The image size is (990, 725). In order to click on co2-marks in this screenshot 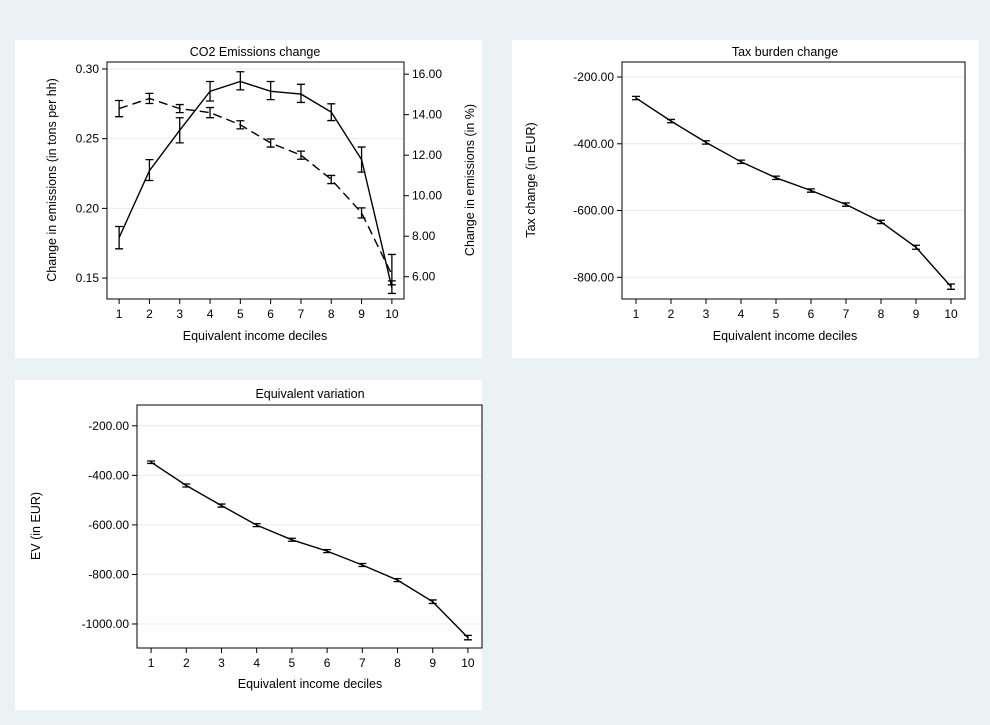, I will do `click(255, 183)`.